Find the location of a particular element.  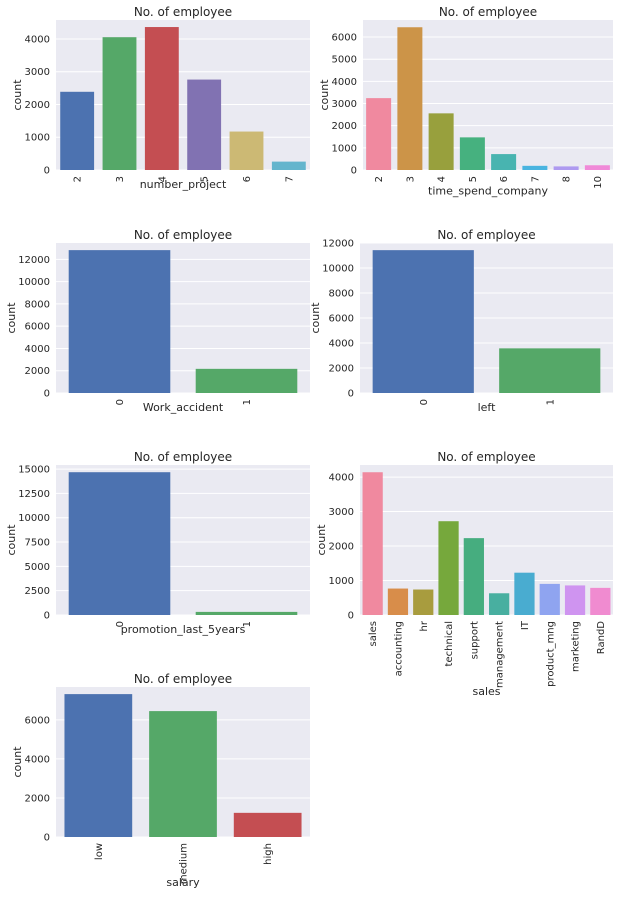

x-axis-label: number_project is located at coordinates (183, 184).